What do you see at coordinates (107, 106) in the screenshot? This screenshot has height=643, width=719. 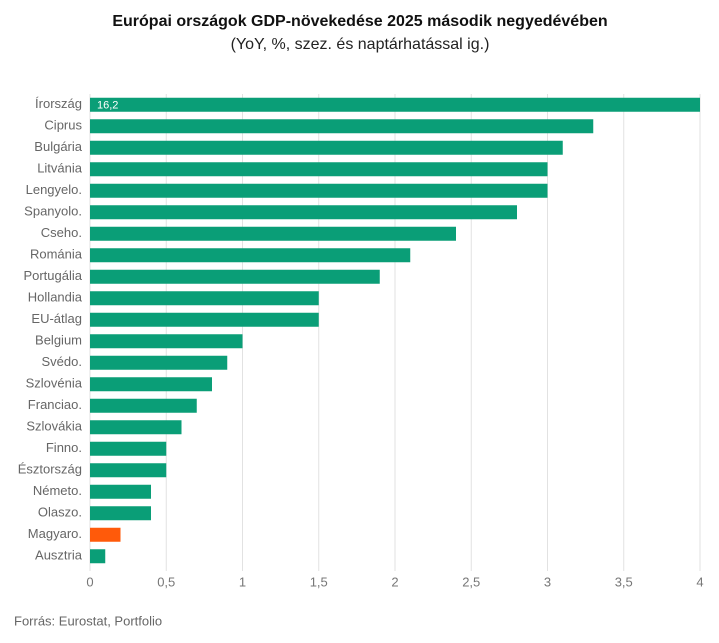 I see `value-label: 16,2` at bounding box center [107, 106].